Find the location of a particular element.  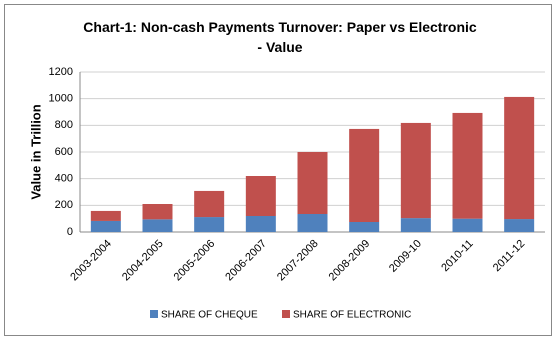

legend-label: SHARE OF ELECTRONIC is located at coordinates (352, 315).